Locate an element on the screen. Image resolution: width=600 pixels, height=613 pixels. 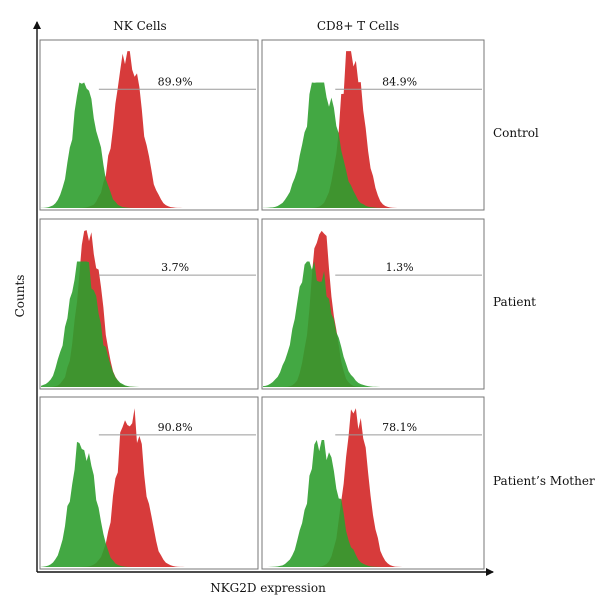
gate-percentage-label: 3.7% is located at coordinates (175, 267).